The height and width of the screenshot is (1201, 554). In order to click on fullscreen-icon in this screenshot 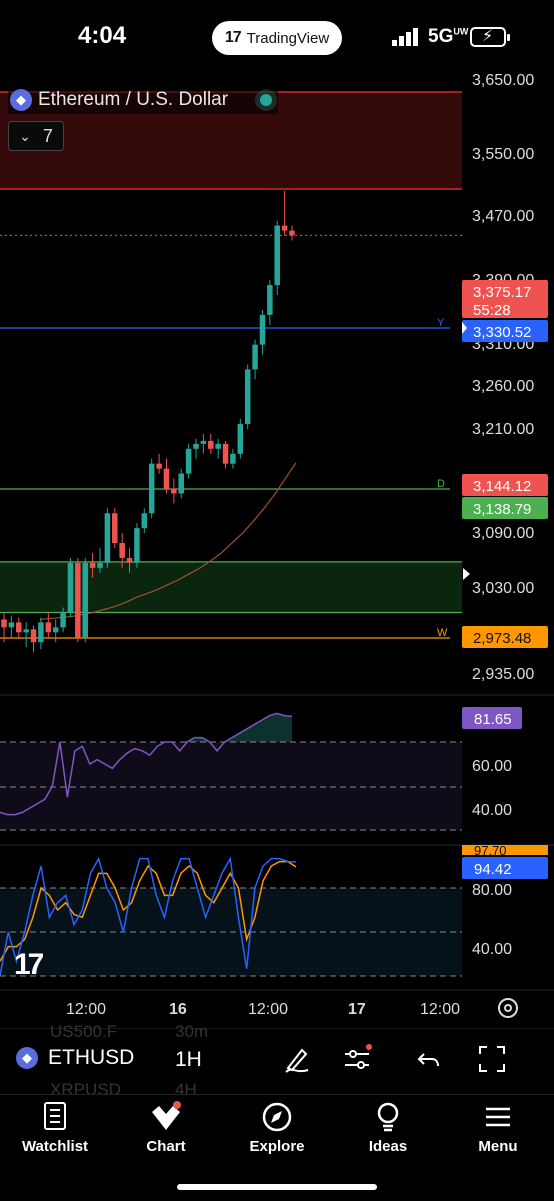, I will do `click(492, 1059)`.